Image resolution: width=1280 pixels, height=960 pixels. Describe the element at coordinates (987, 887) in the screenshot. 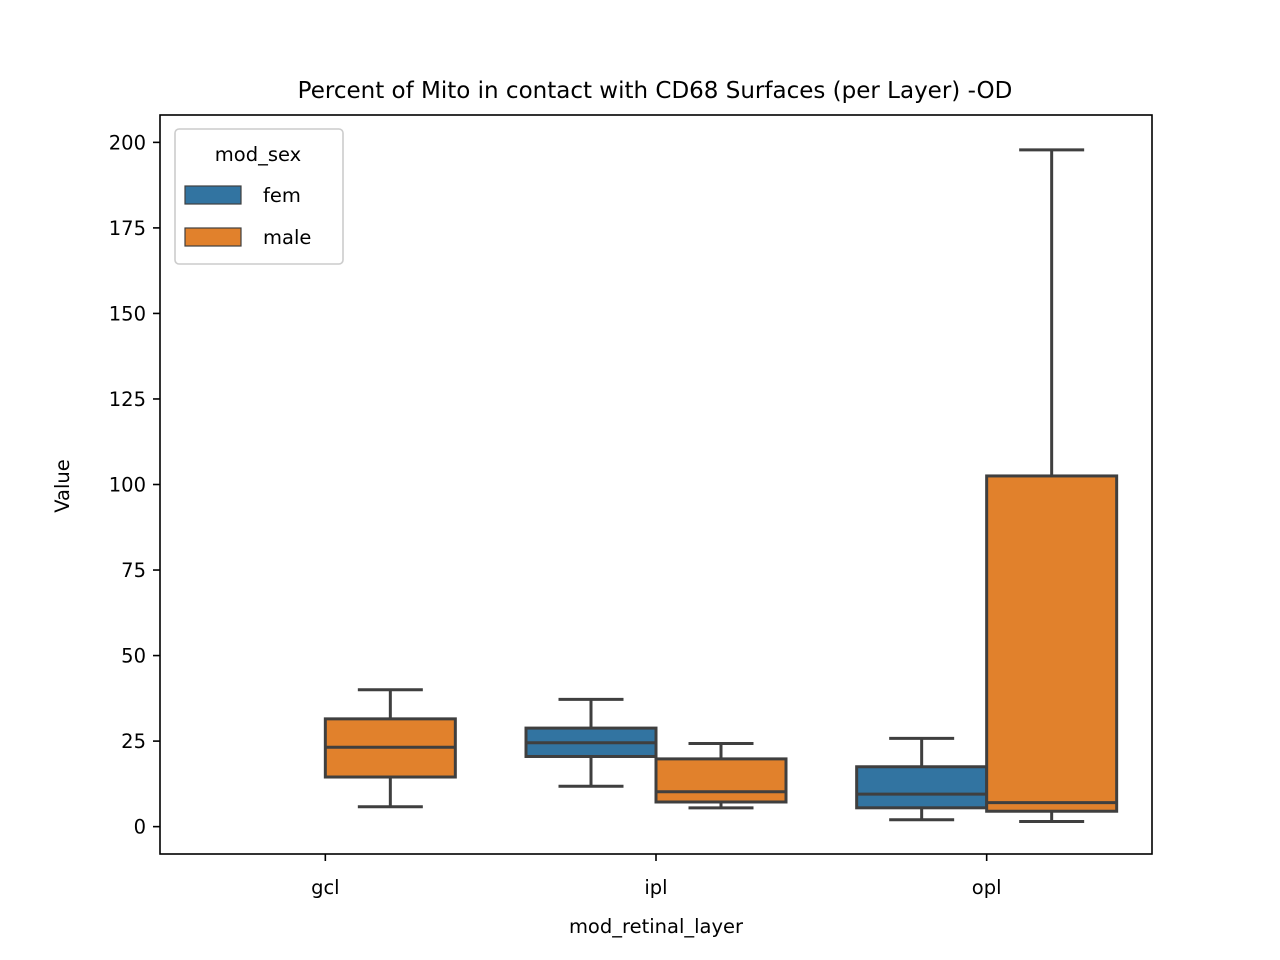

I see `x-tick-label: opl` at that location.